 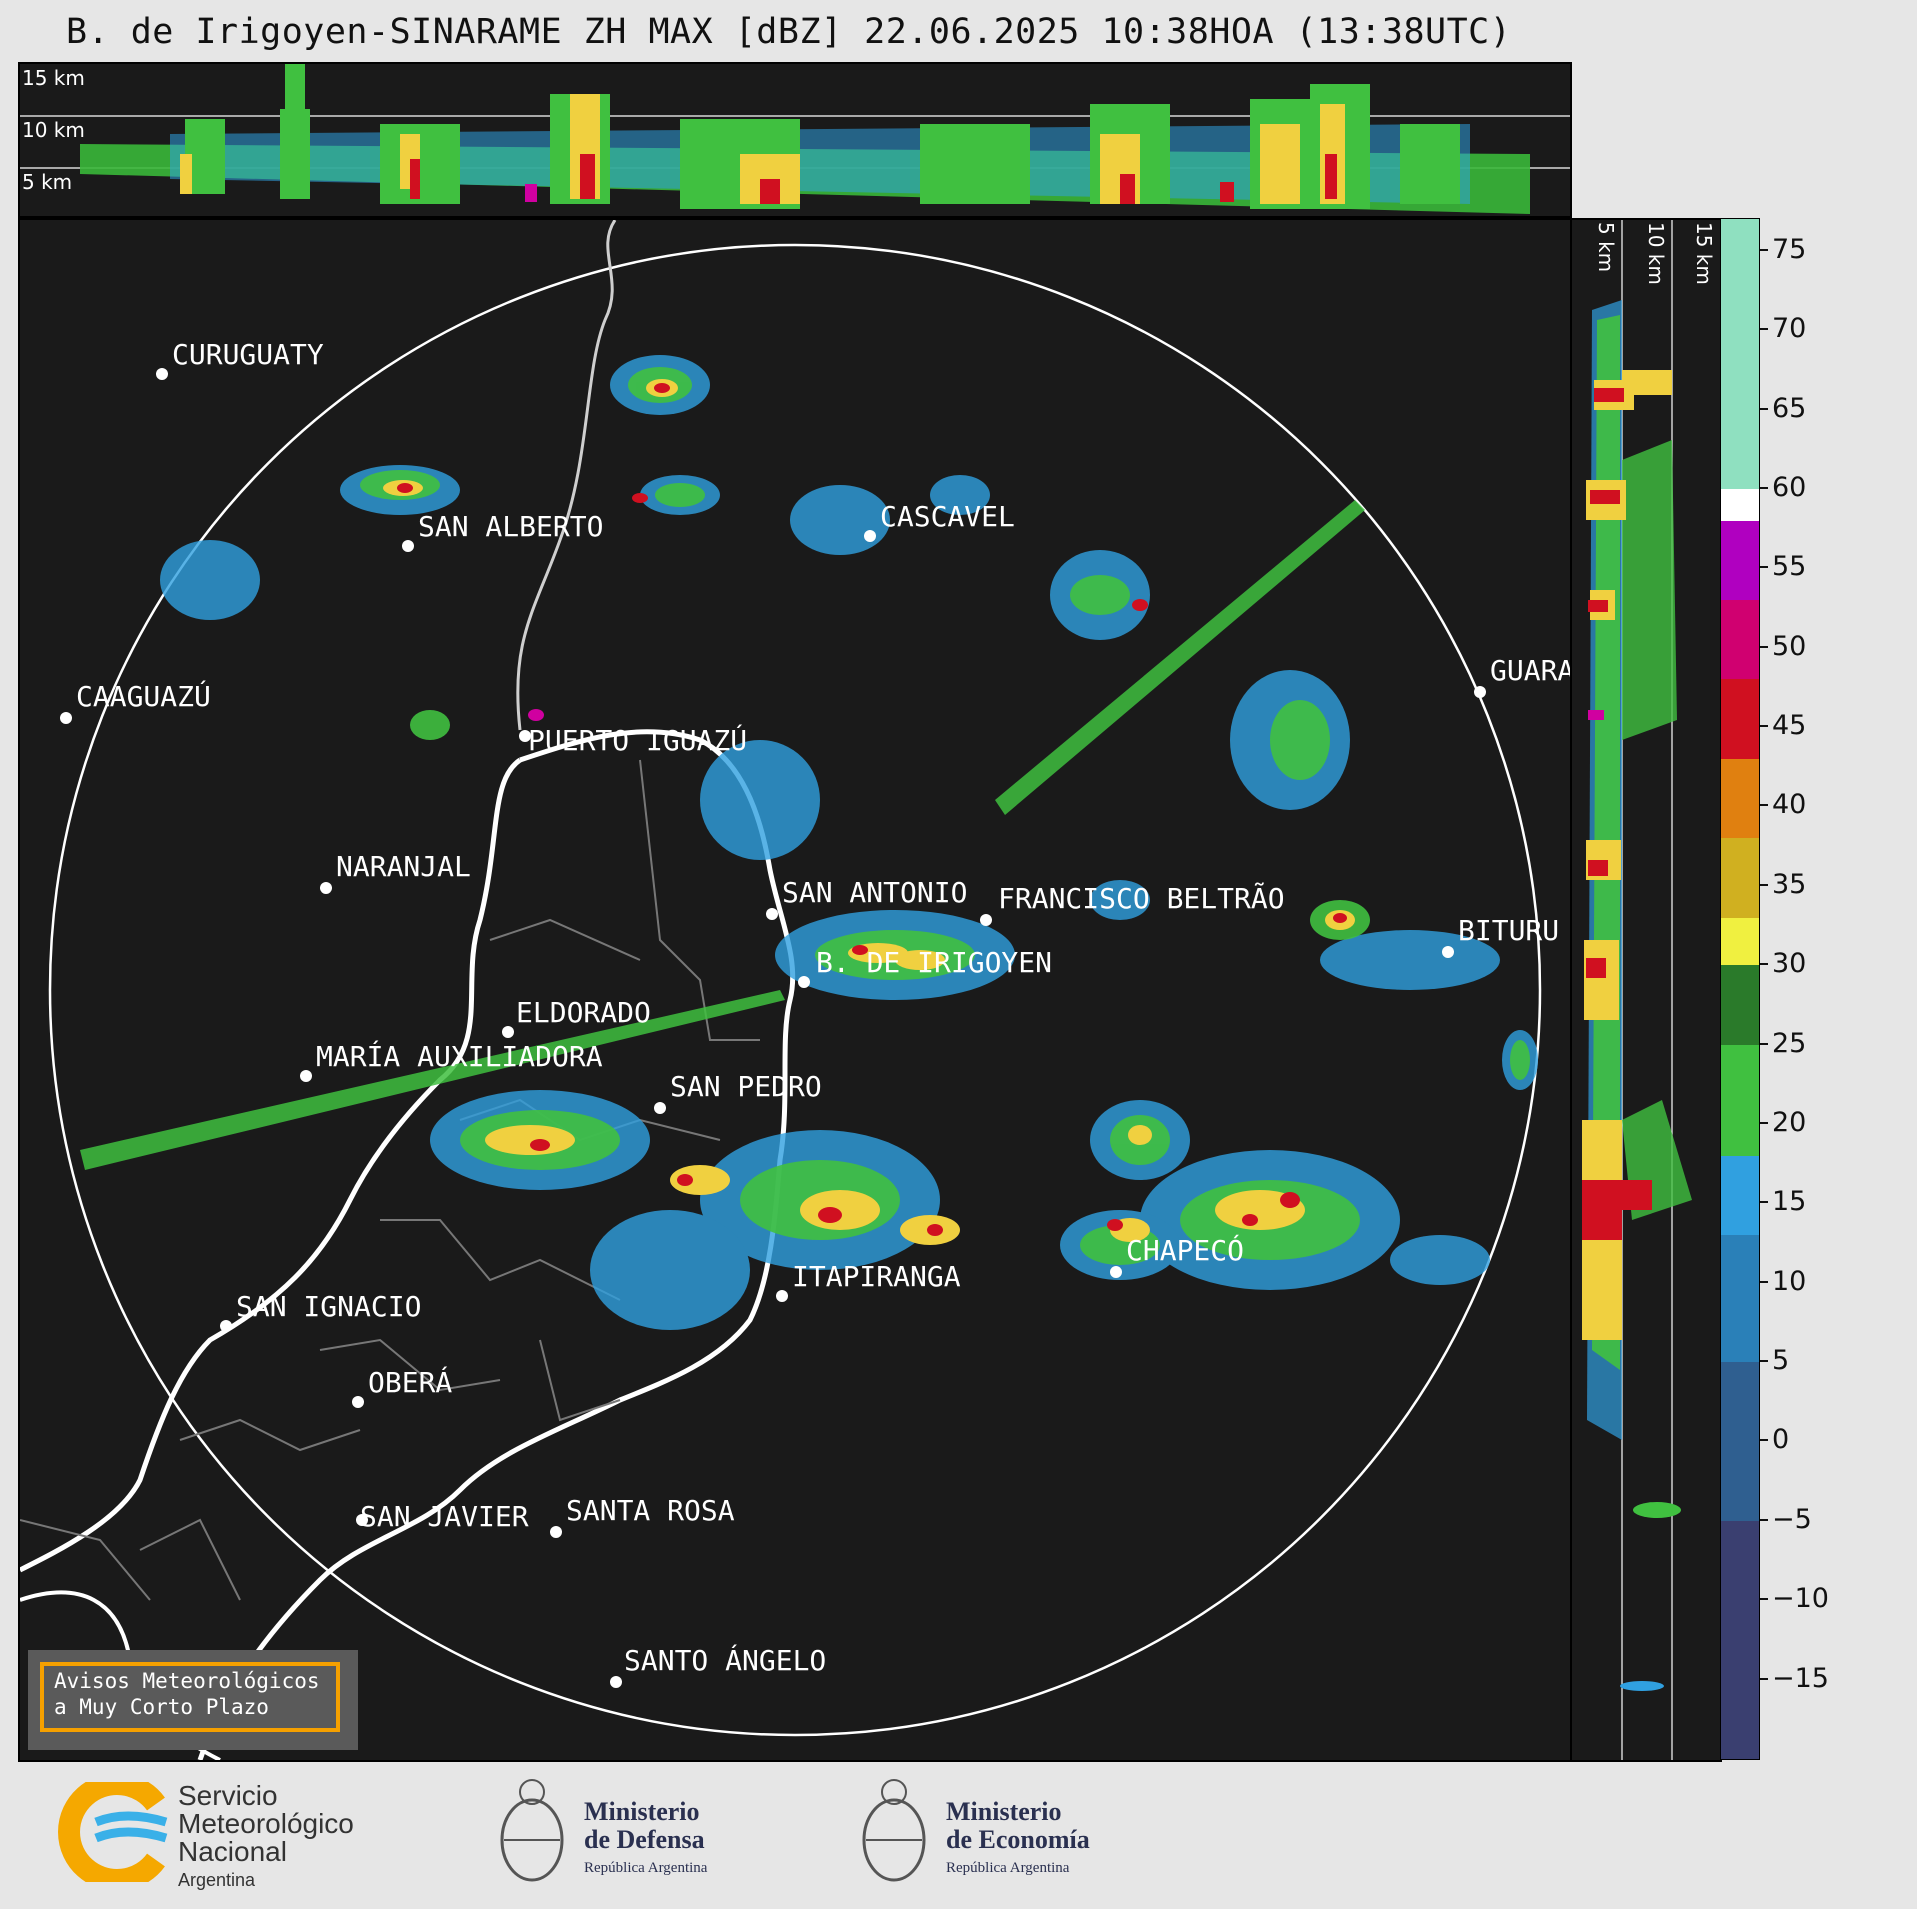 What do you see at coordinates (934, 962) in the screenshot?
I see `city-label-b-de-irigoyen: B. DE IRIGOYEN` at bounding box center [934, 962].